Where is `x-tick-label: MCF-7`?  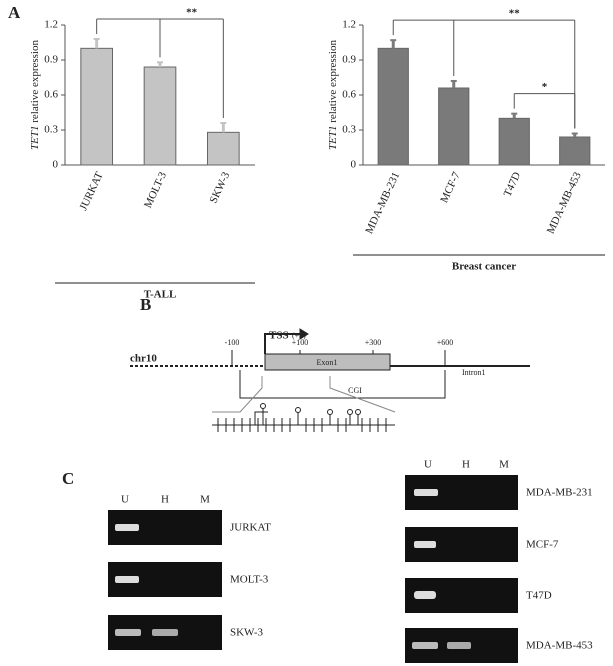
x-tick-label: MCF-7 is located at coordinates (450, 187).